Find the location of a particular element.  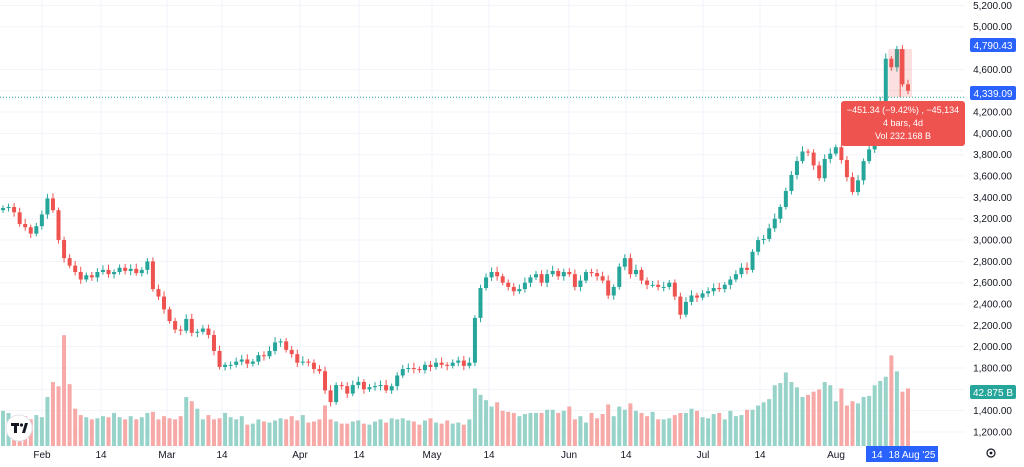

settings-icon is located at coordinates (991, 453).